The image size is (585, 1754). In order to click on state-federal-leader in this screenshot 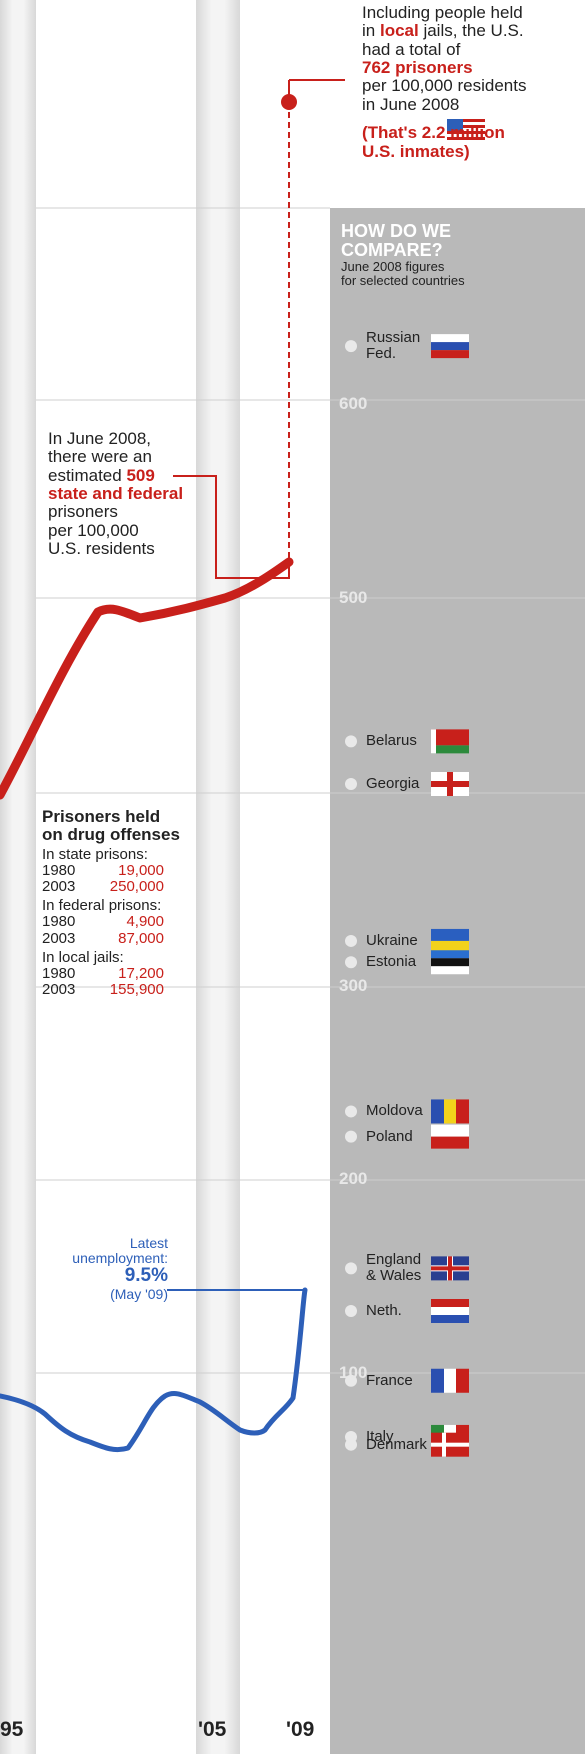, I will do `click(231, 527)`.